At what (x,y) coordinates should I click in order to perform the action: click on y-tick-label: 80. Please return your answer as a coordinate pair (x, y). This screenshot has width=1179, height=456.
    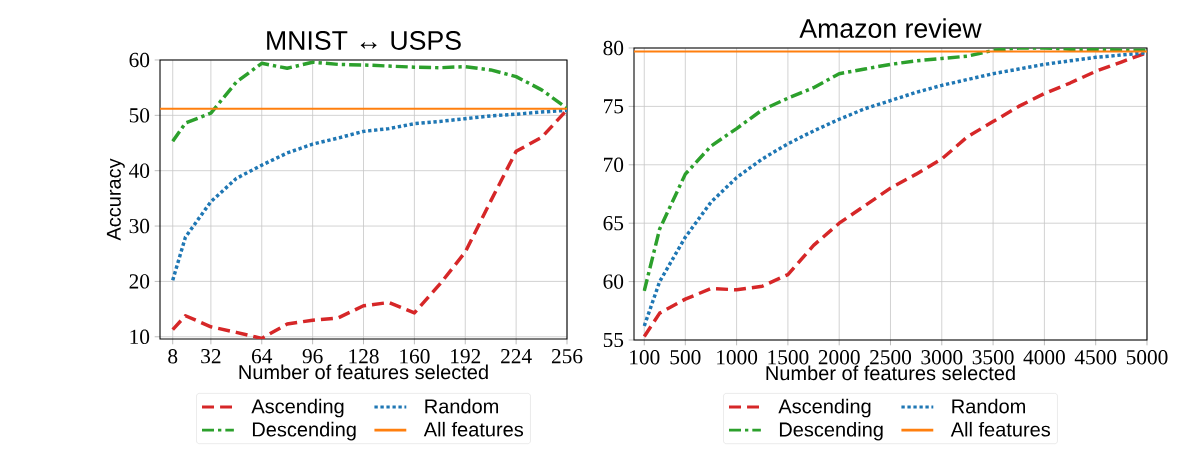
    Looking at the image, I should click on (613, 48).